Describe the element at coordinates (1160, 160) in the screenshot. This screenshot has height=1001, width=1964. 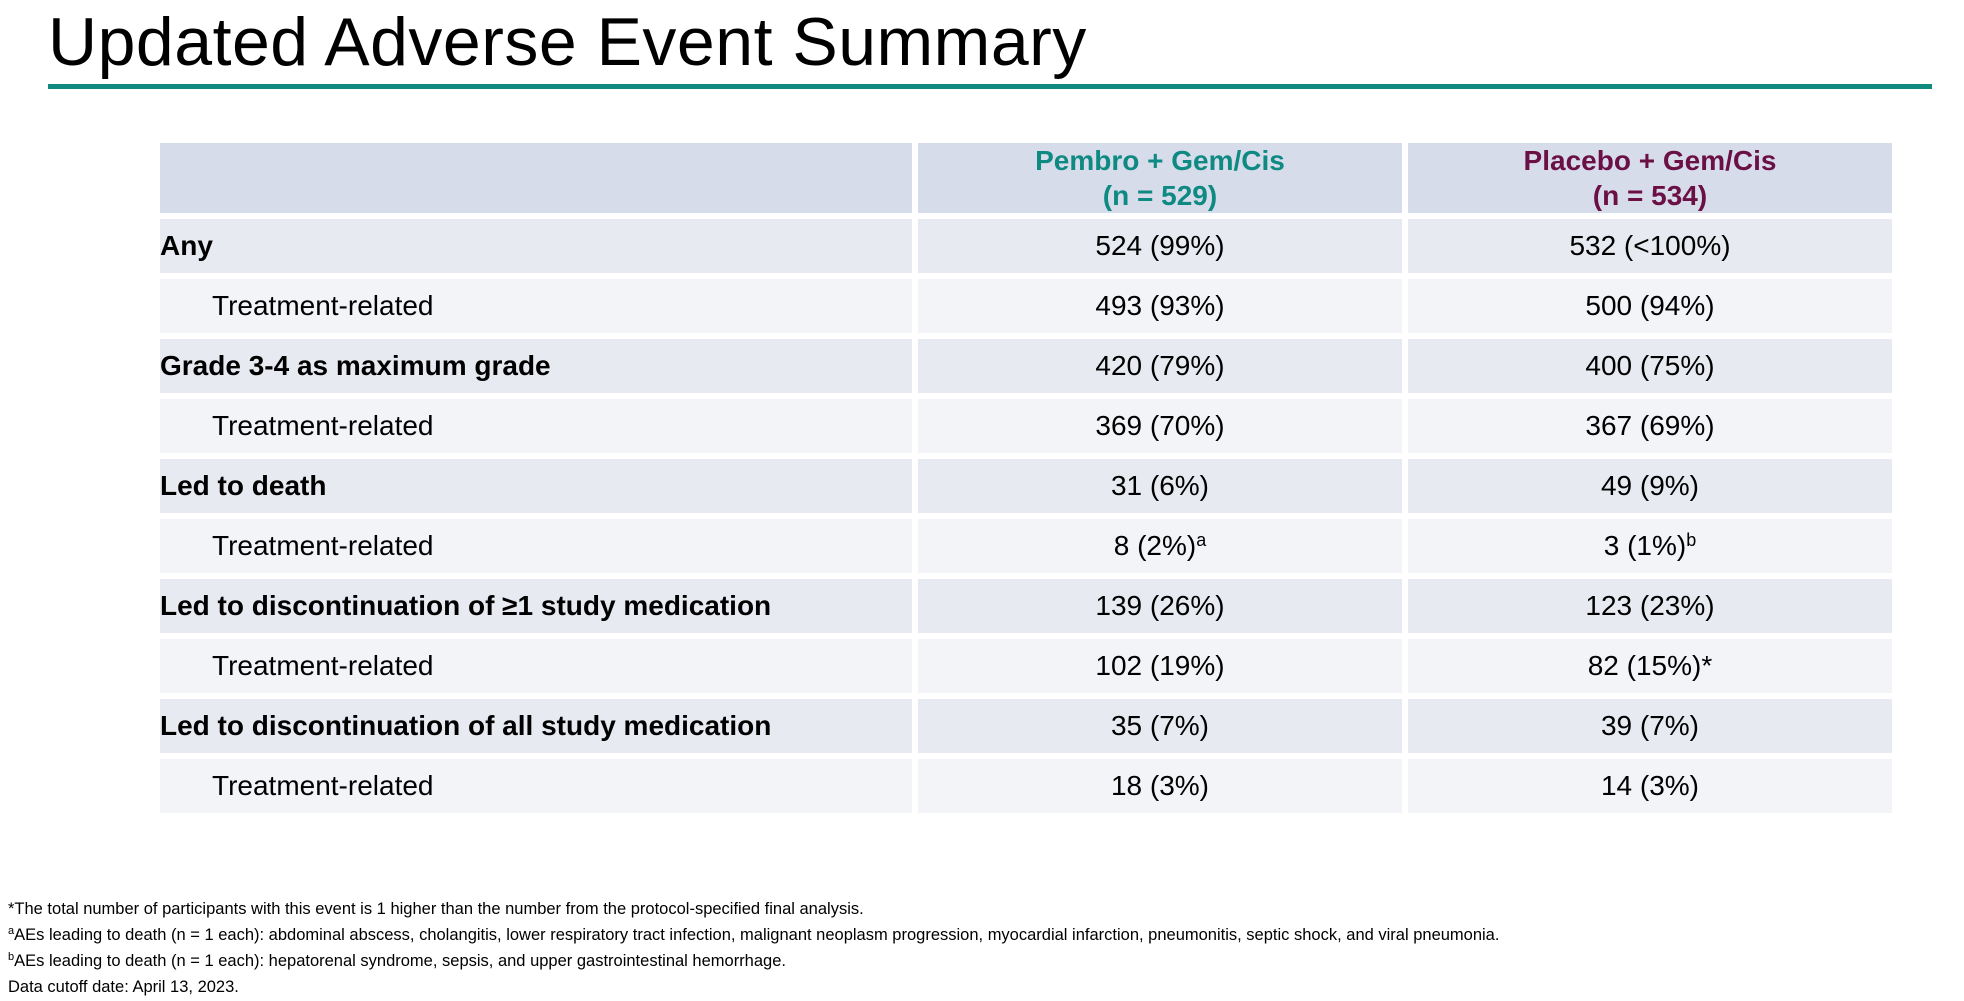
I see `header-pembro-arm: Pembro + Gem/Cis` at that location.